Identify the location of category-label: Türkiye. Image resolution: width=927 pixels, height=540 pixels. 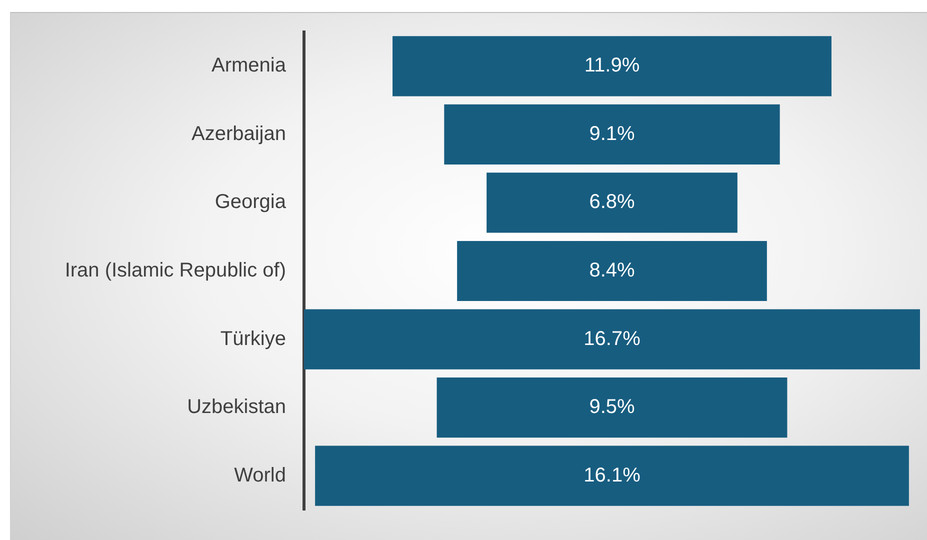
(253, 339).